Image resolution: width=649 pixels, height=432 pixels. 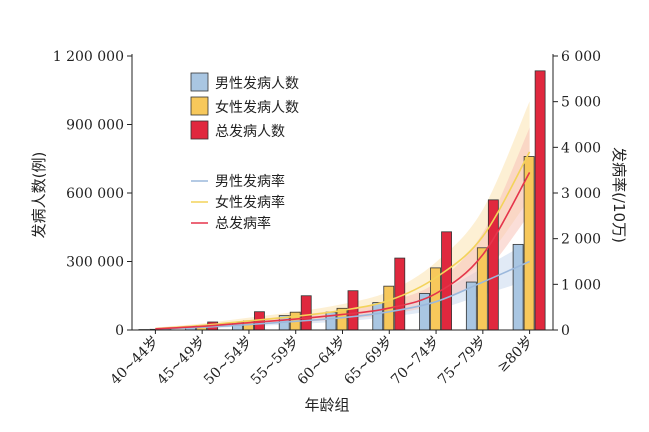 What do you see at coordinates (581, 148) in the screenshot?
I see `y-right-tick-label-4: 4 000` at bounding box center [581, 148].